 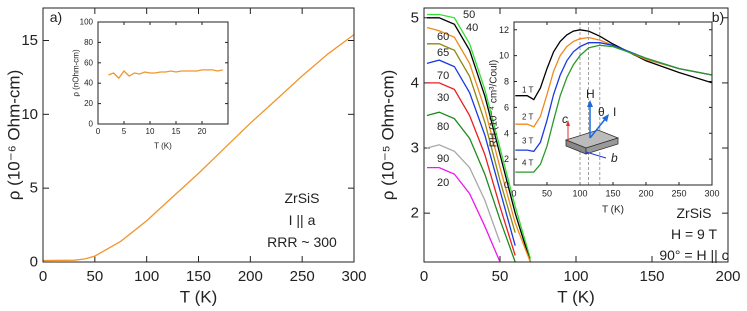 What do you see at coordinates (528, 163) in the screenshot?
I see `series-label: 4 T` at bounding box center [528, 163].